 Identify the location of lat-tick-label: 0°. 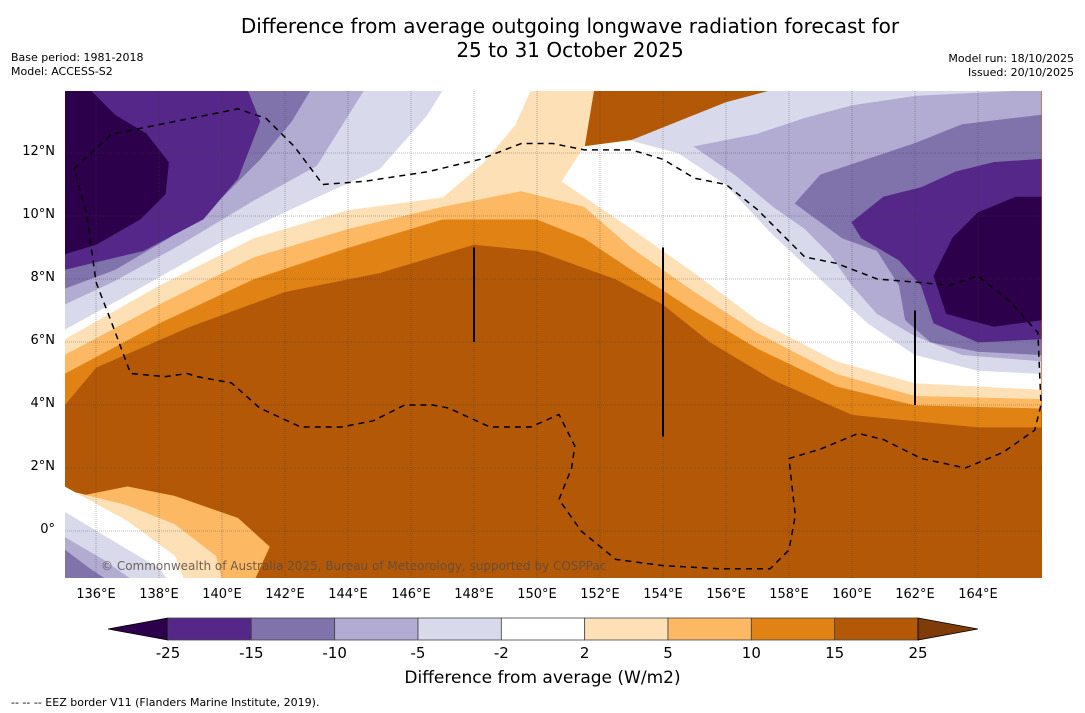
(47, 529).